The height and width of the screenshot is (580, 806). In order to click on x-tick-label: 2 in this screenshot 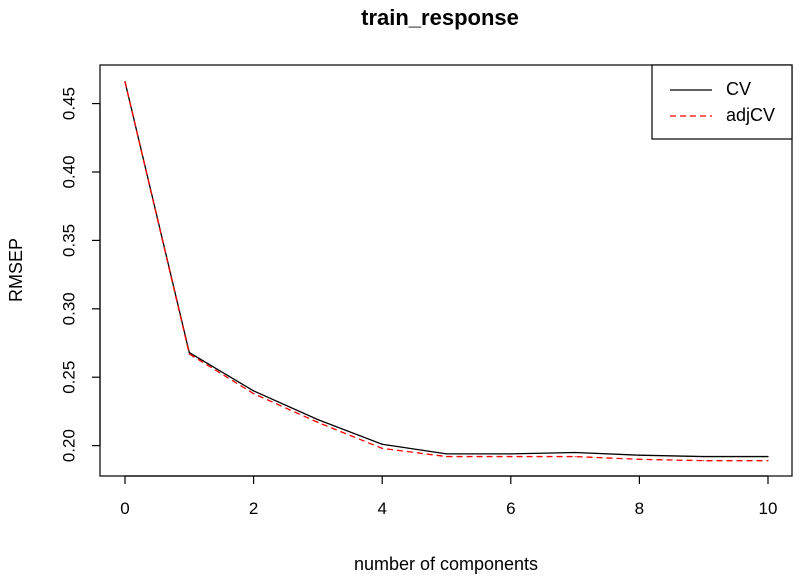, I will do `click(253, 508)`.